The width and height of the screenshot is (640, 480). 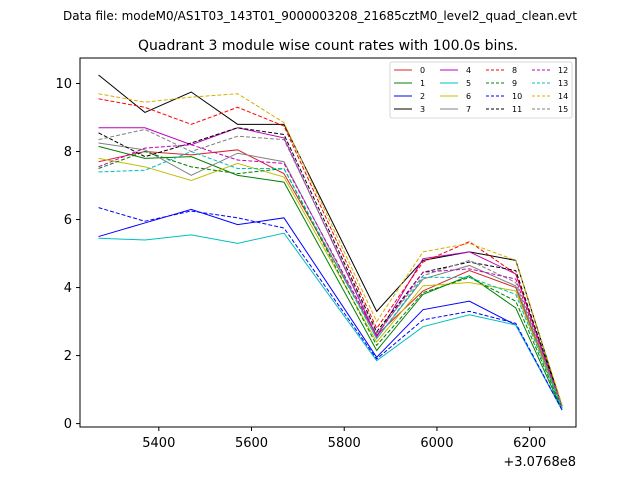 I want to click on x-axis-offset-label: +3.0768e8, so click(x=539, y=462).